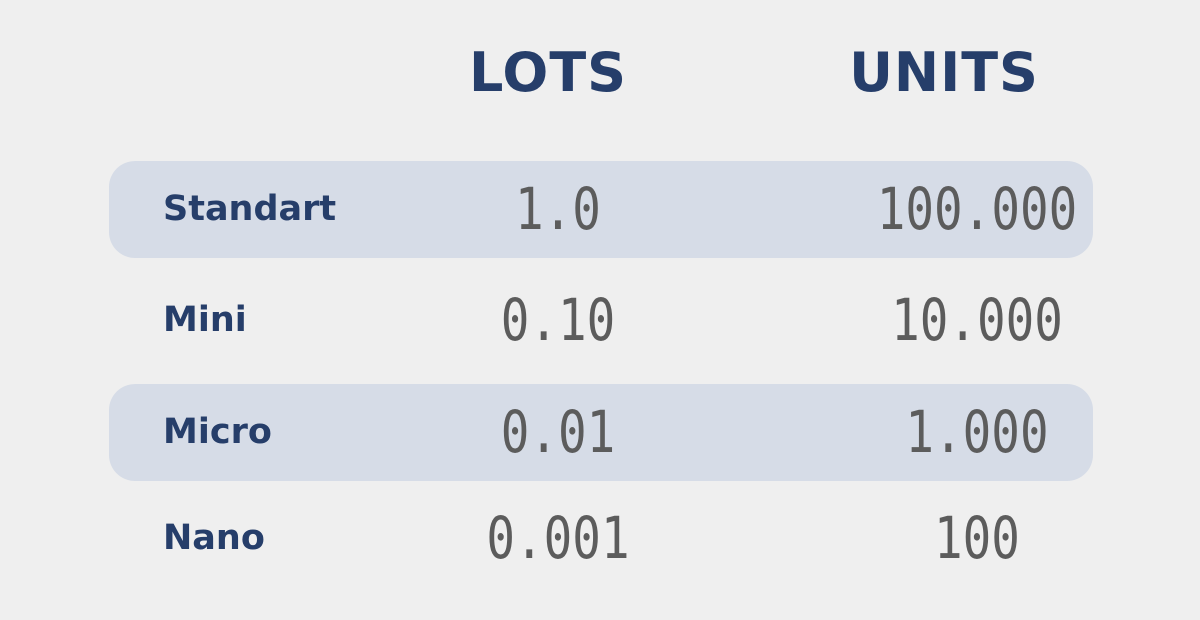 Image resolution: width=1200 pixels, height=620 pixels. I want to click on lots-value: 1.0, so click(558, 209).